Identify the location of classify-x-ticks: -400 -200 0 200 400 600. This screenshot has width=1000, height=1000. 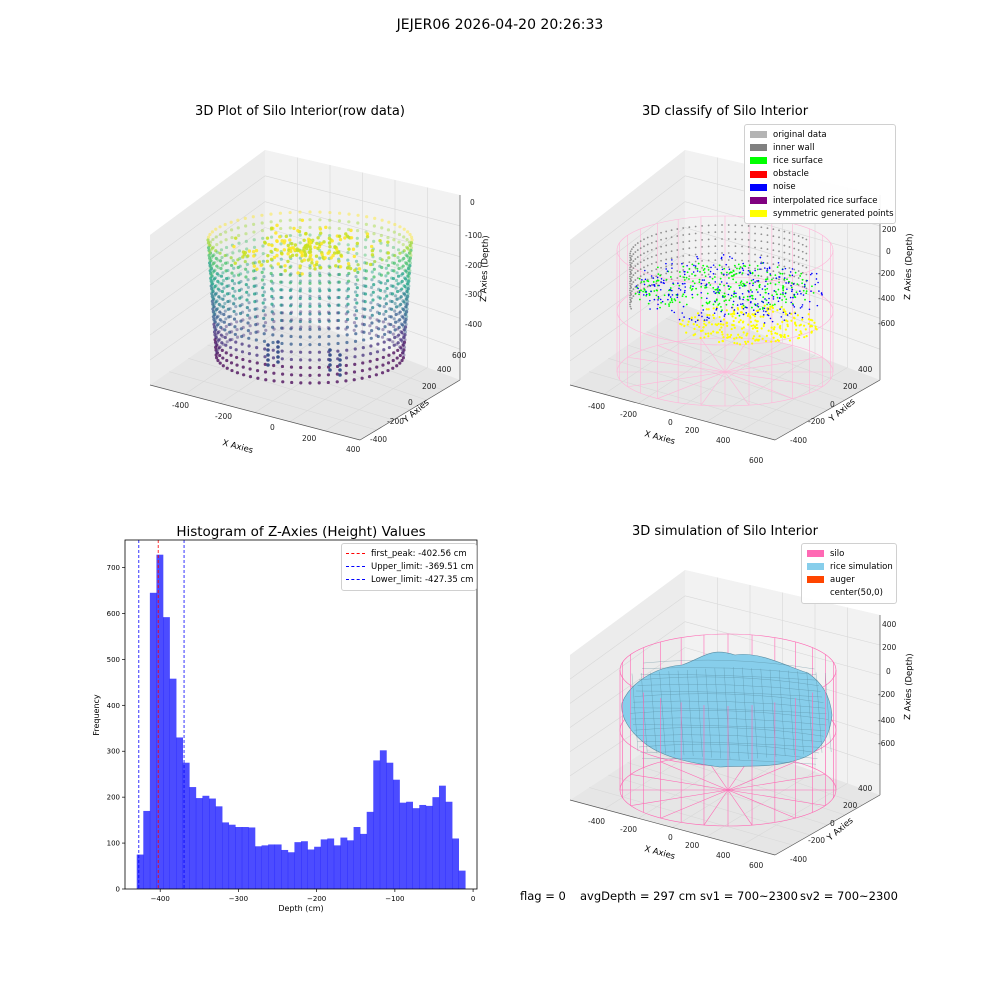
(676, 433).